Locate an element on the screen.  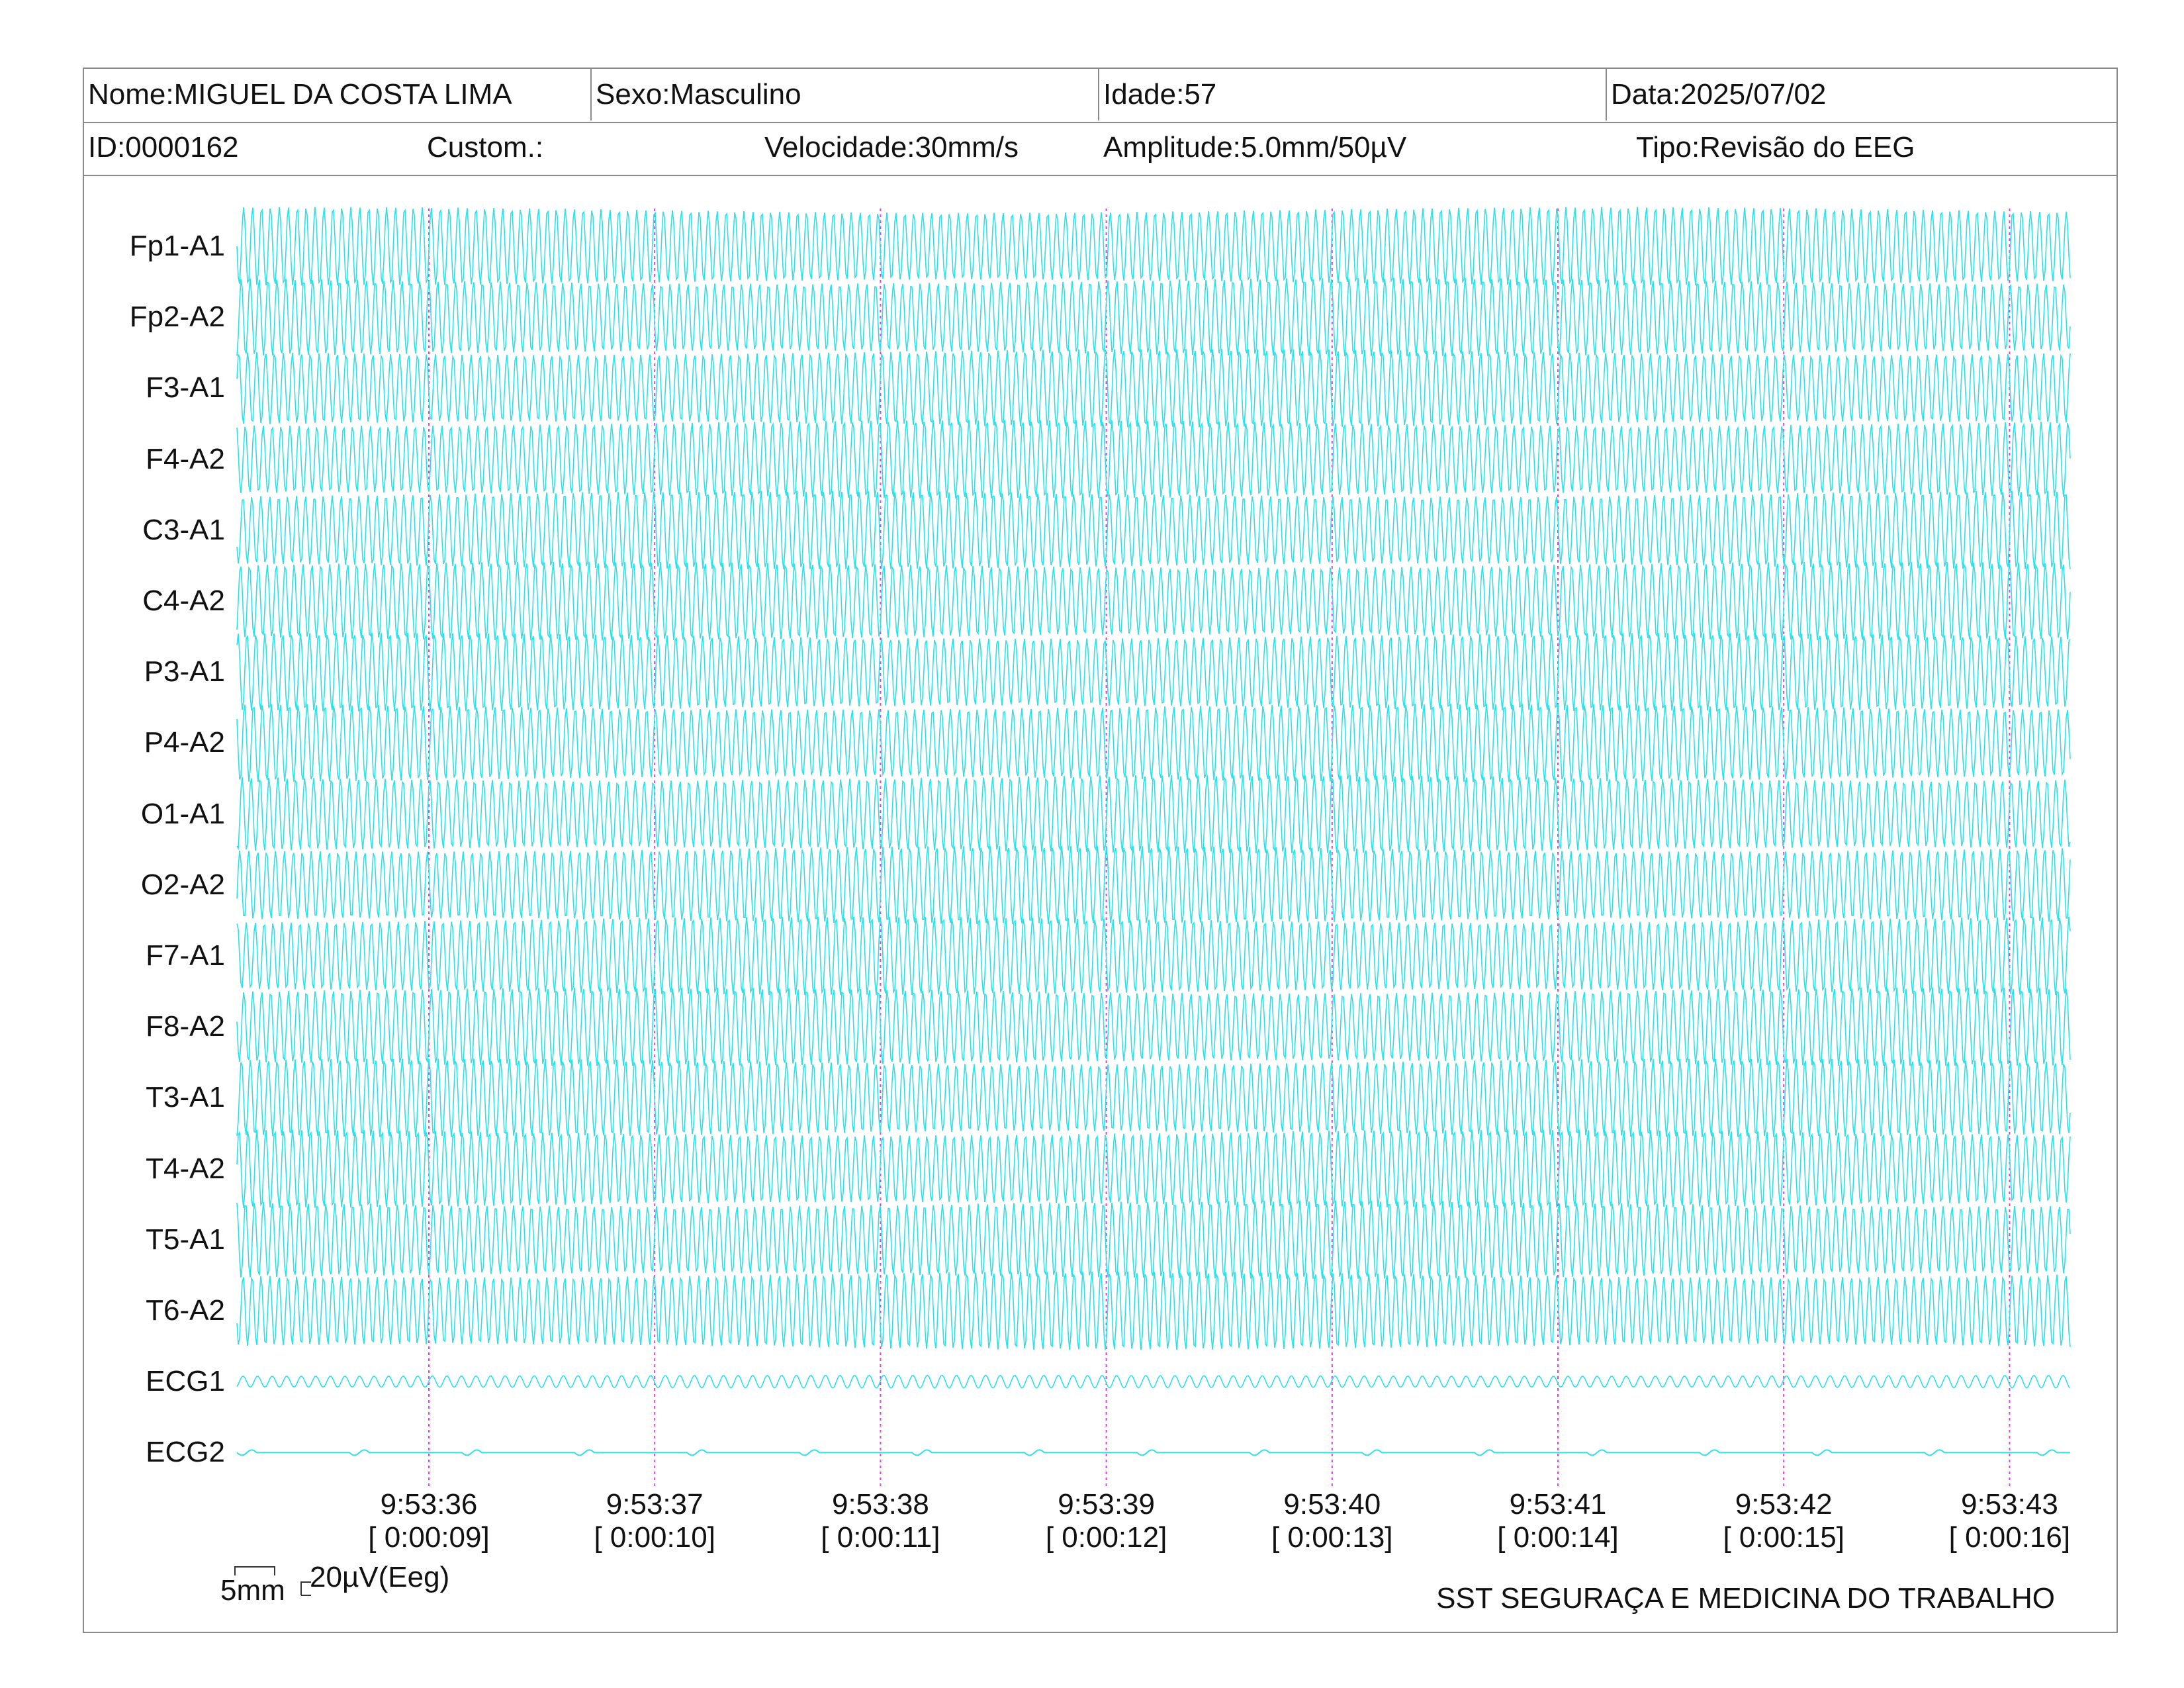
review-type: Tipo:Revisão do EEG is located at coordinates (1775, 147).